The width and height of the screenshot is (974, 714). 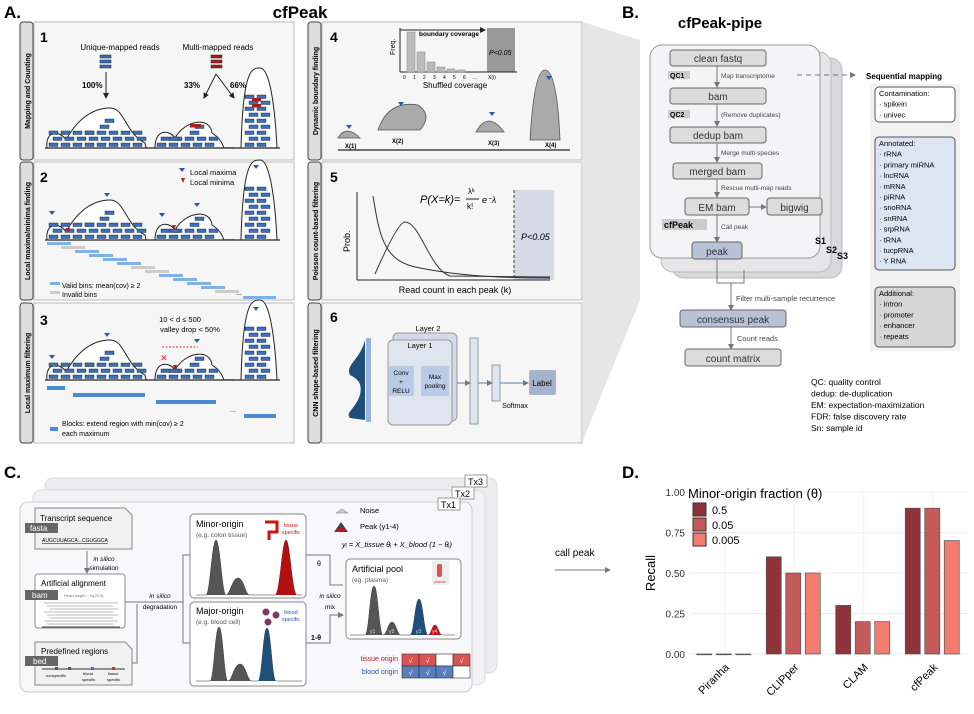 What do you see at coordinates (897, 143) in the screenshot?
I see `annotated-title: Annotated:` at bounding box center [897, 143].